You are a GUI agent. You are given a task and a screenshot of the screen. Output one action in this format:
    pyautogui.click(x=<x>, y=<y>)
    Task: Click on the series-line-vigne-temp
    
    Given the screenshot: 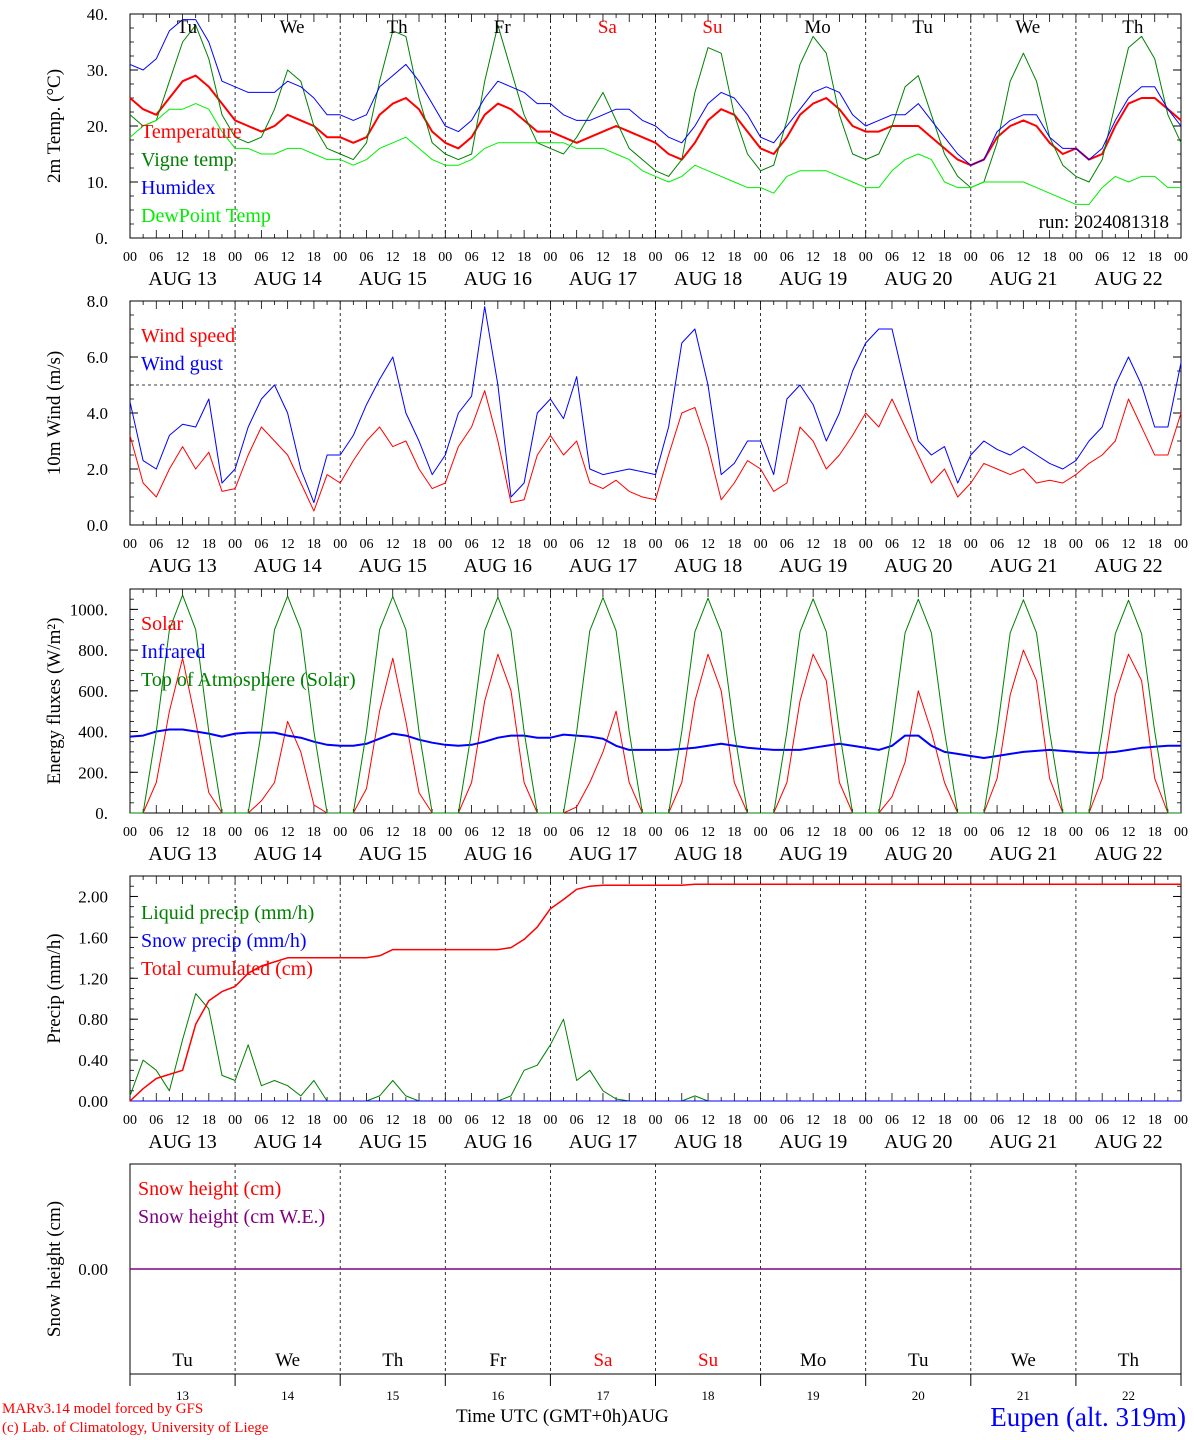 What is the action you would take?
    pyautogui.click(x=655, y=106)
    